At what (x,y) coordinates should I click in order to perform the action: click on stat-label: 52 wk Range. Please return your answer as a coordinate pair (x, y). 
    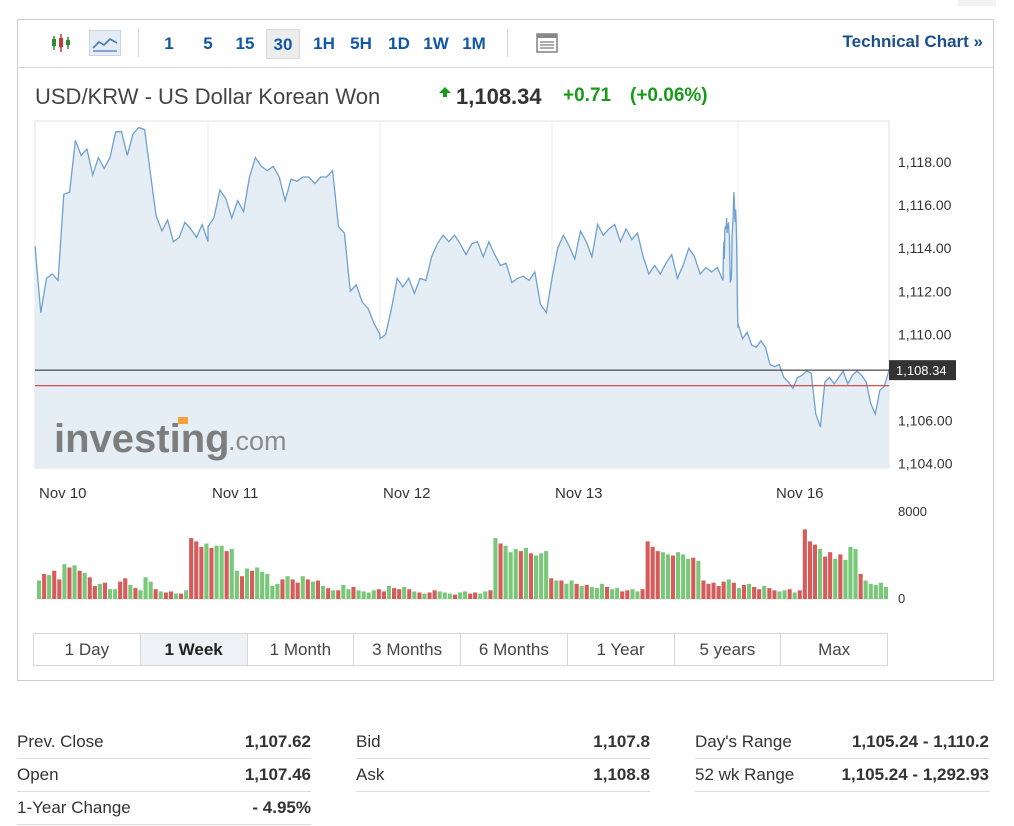
    Looking at the image, I should click on (745, 774).